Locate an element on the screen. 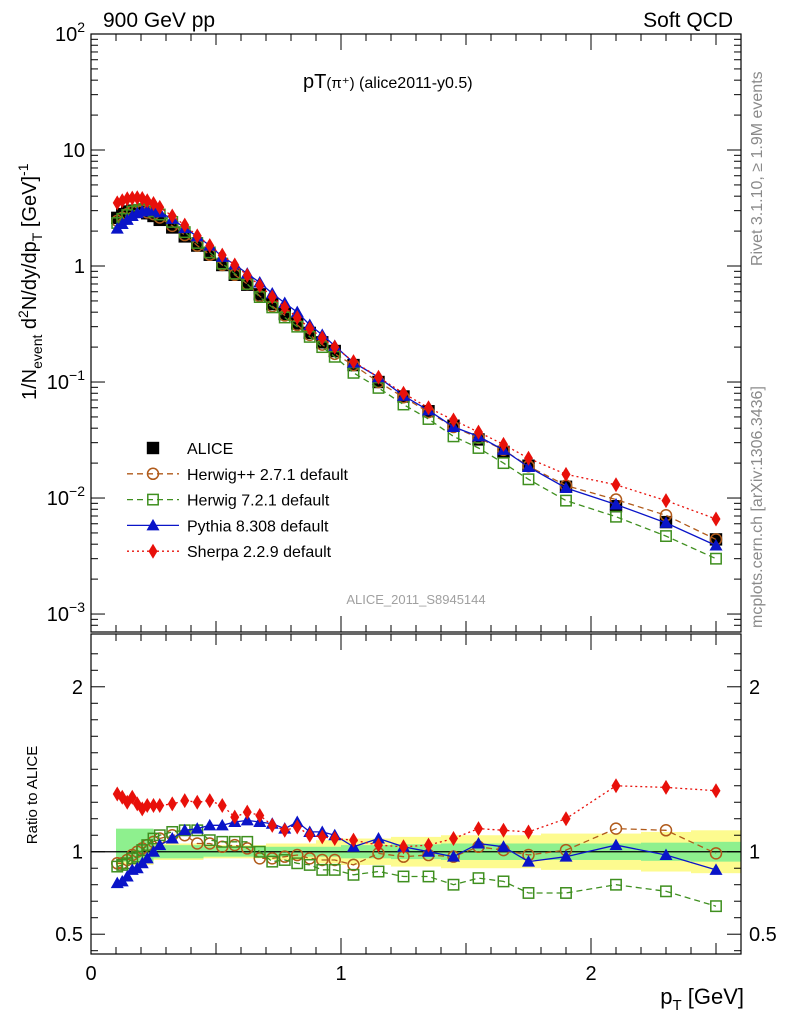 This screenshot has height=1024, width=786. main-y-axis-label: 1/Nevent d2N/dy/dpT [GeV]-1 is located at coordinates (30, 281).